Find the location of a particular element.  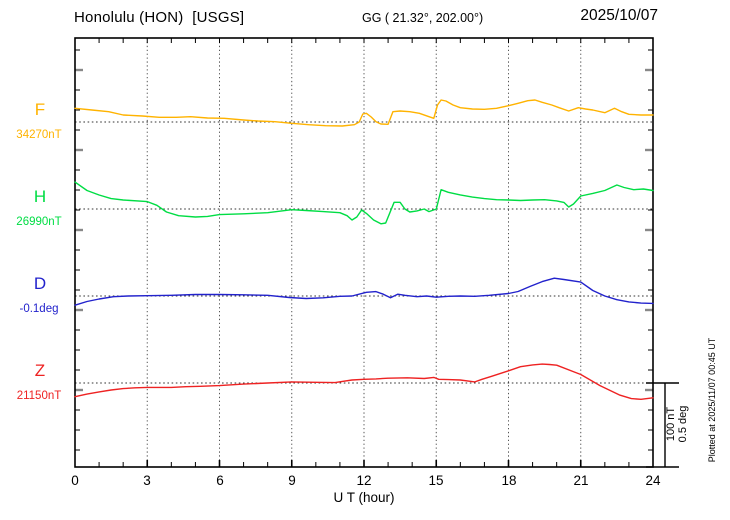

trace-d is located at coordinates (364, 291).